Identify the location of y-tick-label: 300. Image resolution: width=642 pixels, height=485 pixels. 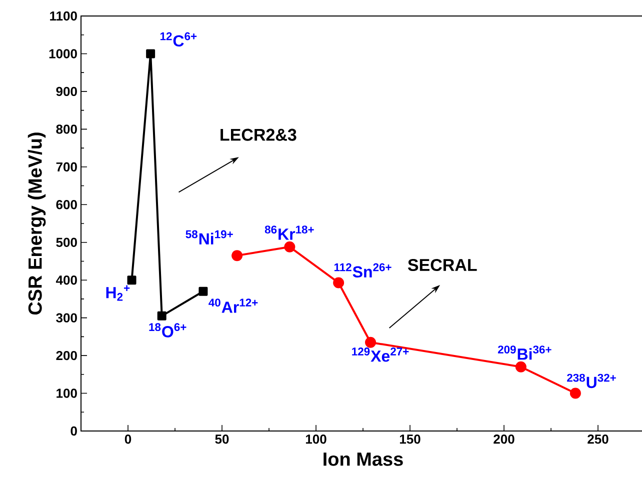
(66, 317).